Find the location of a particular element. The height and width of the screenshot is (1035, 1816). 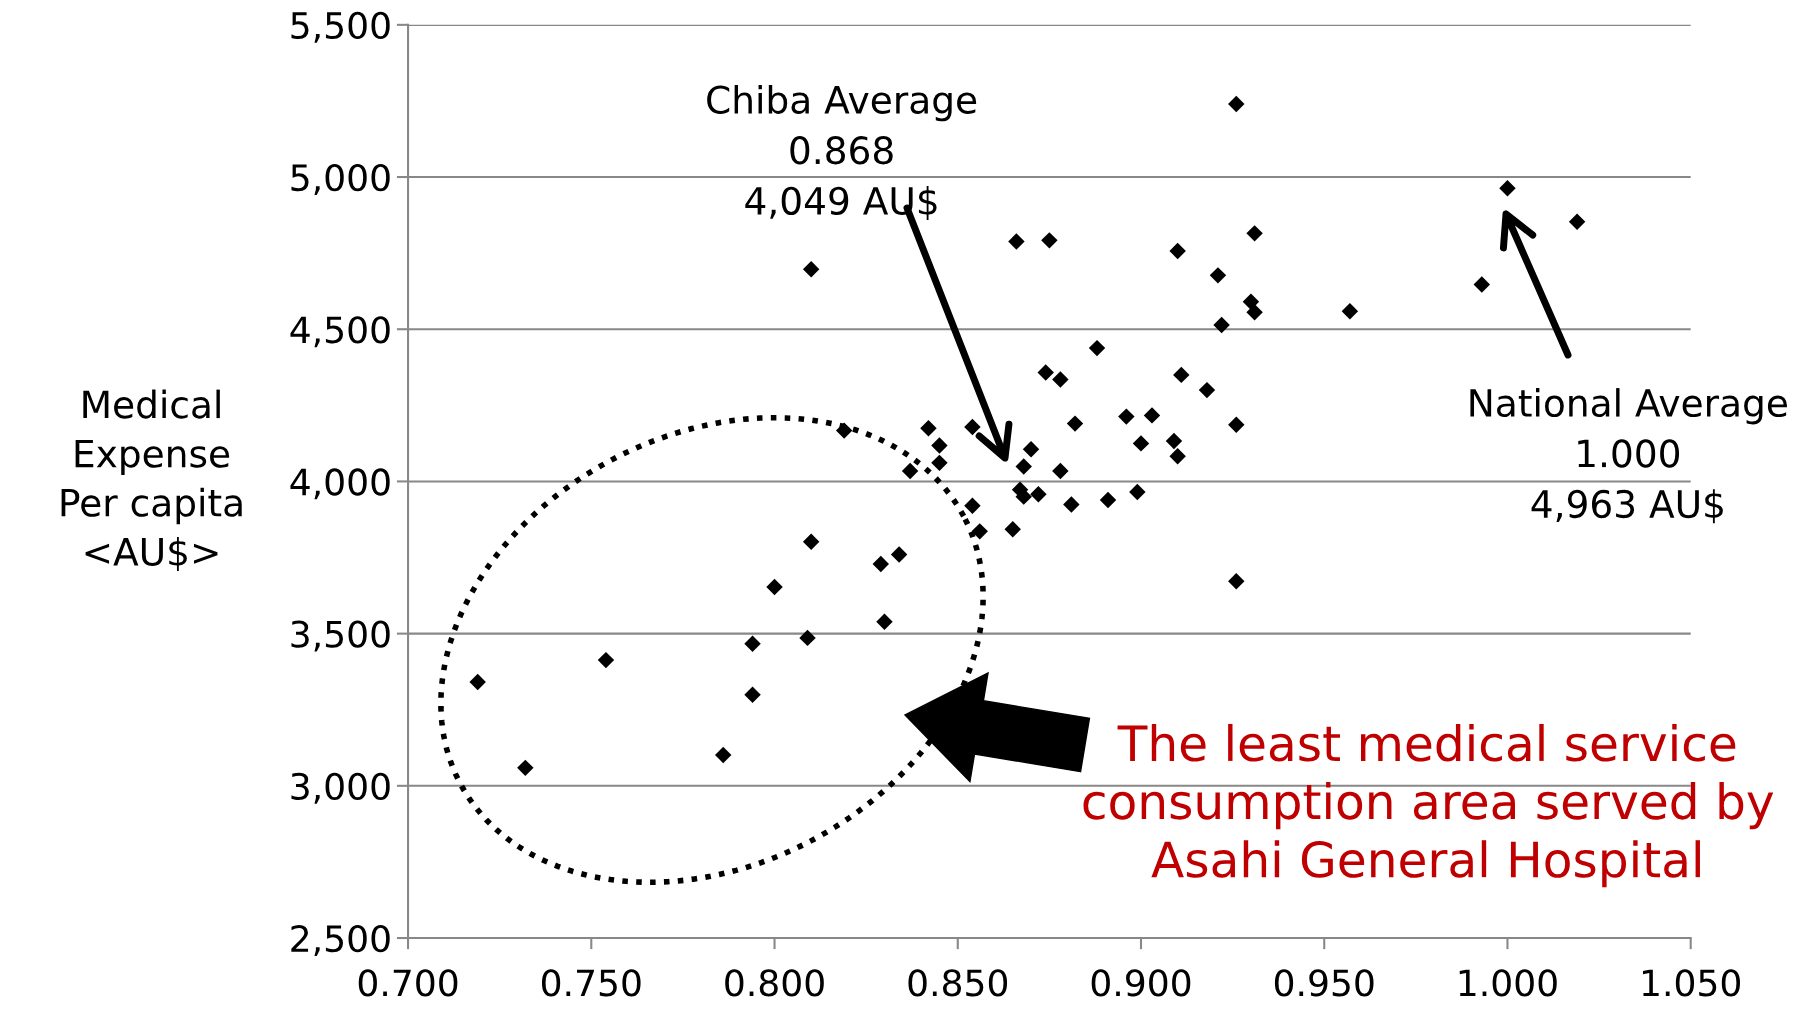

y-tick-label: 4,000 is located at coordinates (340, 484).